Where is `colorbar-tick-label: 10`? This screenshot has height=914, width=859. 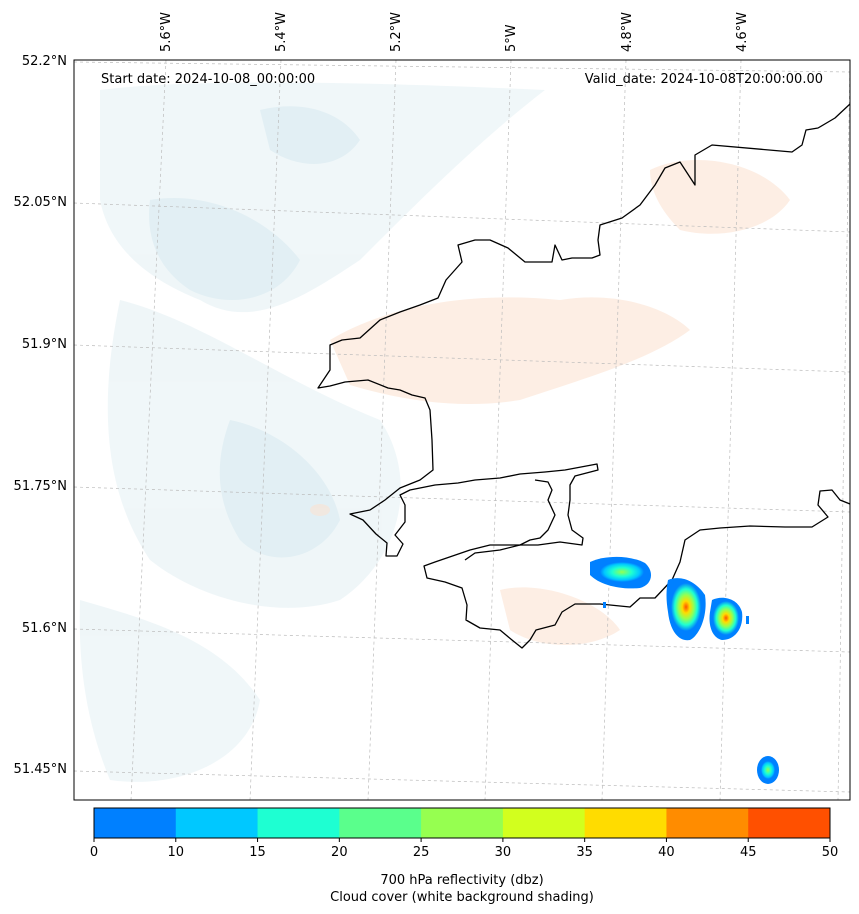
colorbar-tick-label: 10 is located at coordinates (176, 852).